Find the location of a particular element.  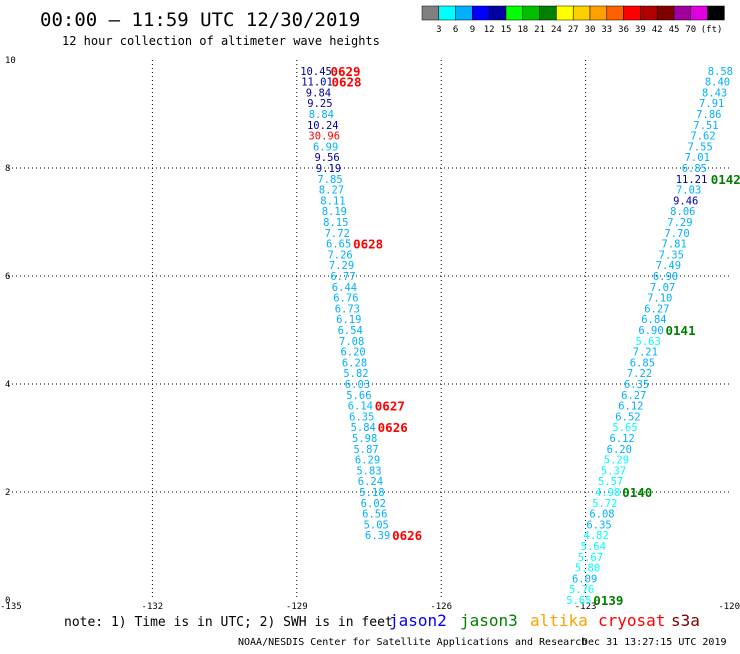

wave-height-value: 7.70 is located at coordinates (676, 234).